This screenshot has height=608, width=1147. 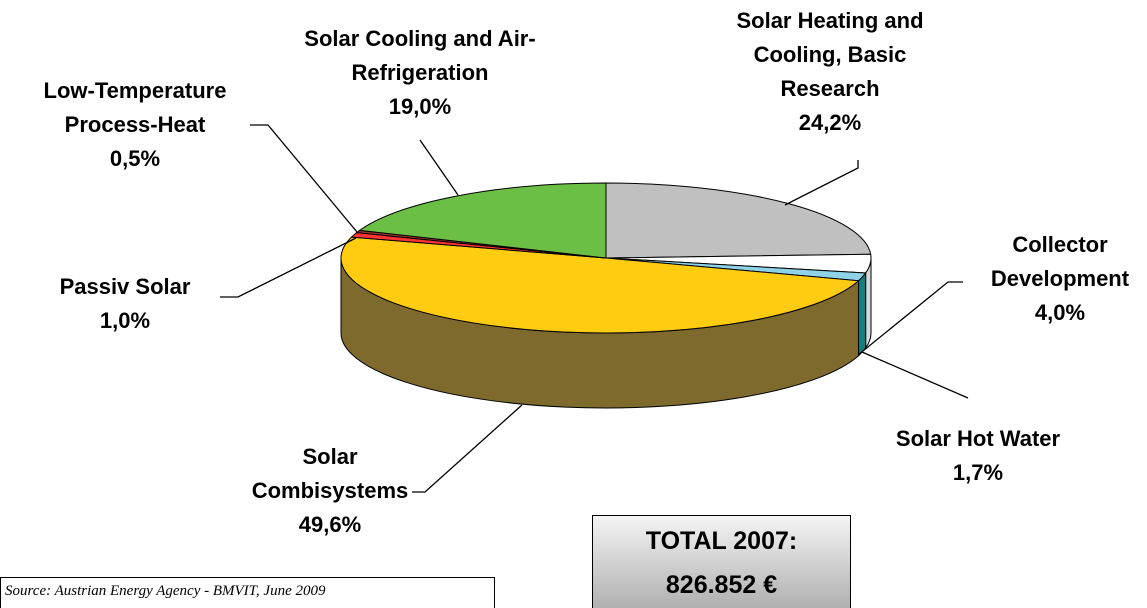 I want to click on slice-label: Solar Cooling and Air-Refrigeration 19,0%, so click(x=420, y=73).